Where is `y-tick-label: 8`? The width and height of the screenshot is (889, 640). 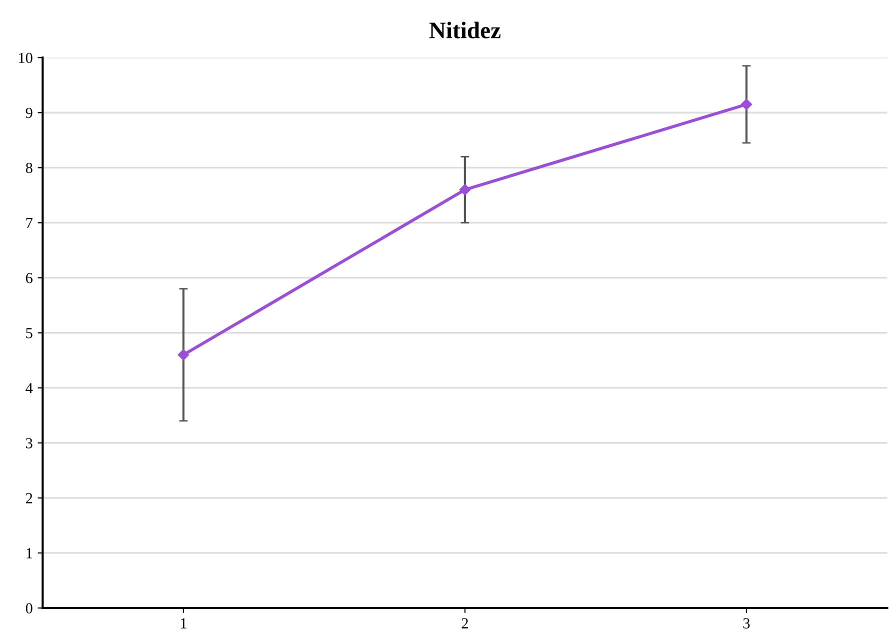
y-tick-label: 8 is located at coordinates (29, 168).